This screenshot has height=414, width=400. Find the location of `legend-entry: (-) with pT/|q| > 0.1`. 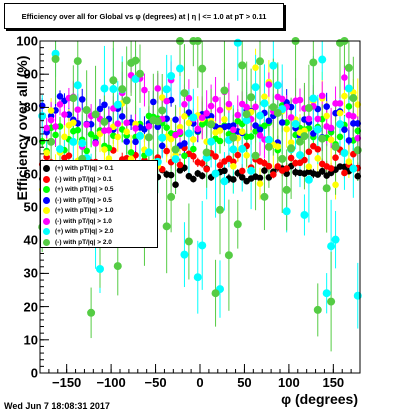

legend-entry: (-) with pT/|q| > 0.1 is located at coordinates (77, 179).